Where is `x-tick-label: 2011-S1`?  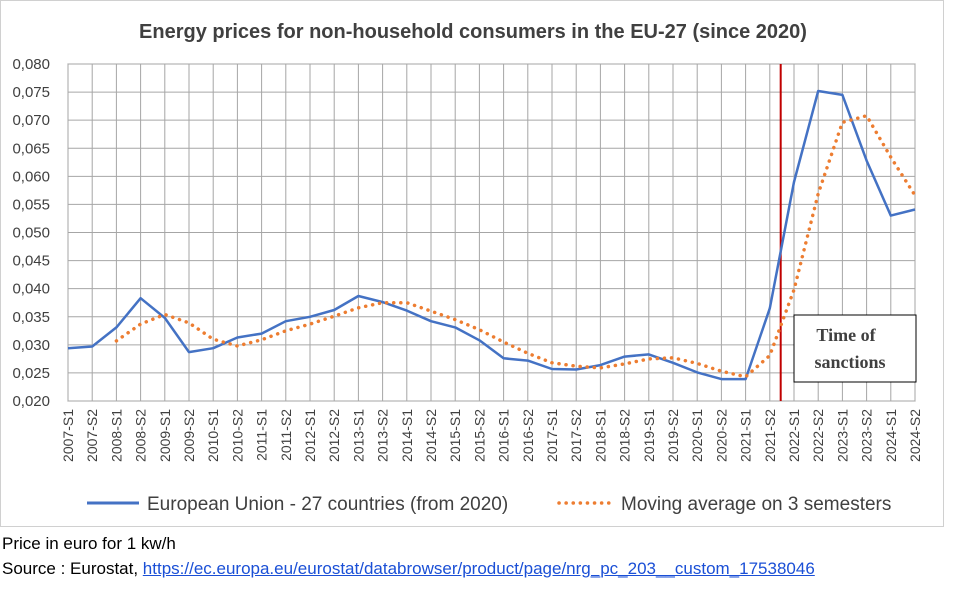 x-tick-label: 2011-S1 is located at coordinates (262, 435).